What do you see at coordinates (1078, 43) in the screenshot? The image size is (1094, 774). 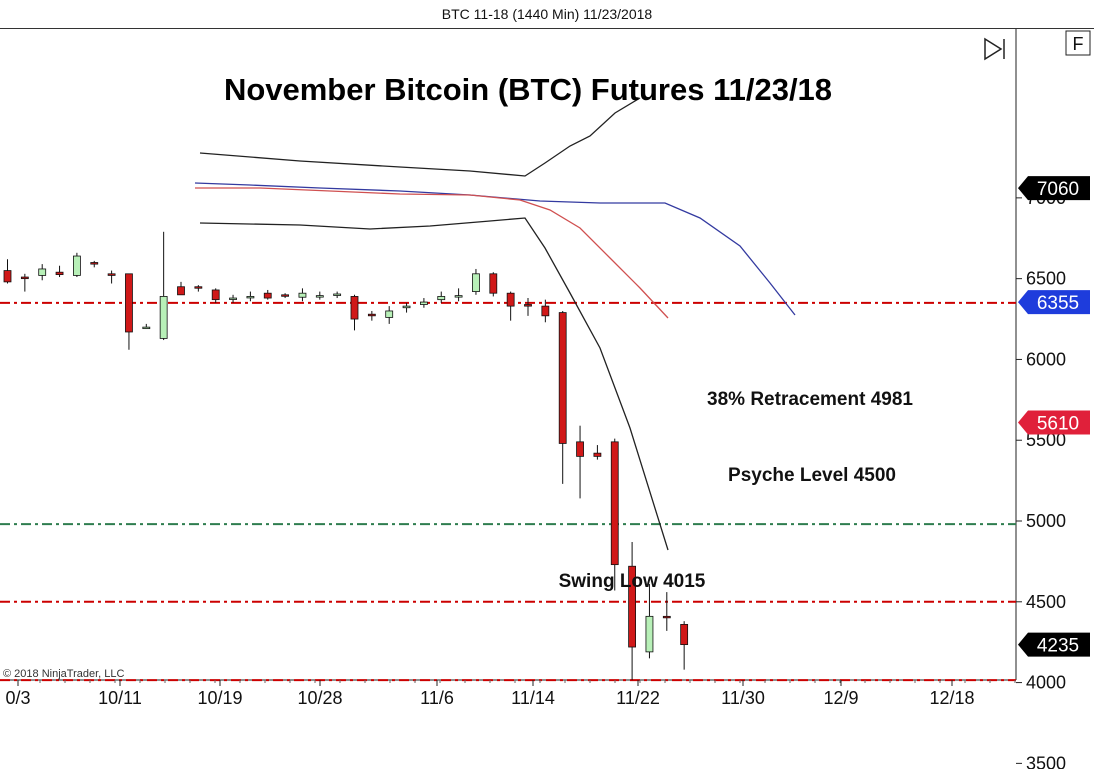 I see `f-button: F` at bounding box center [1078, 43].